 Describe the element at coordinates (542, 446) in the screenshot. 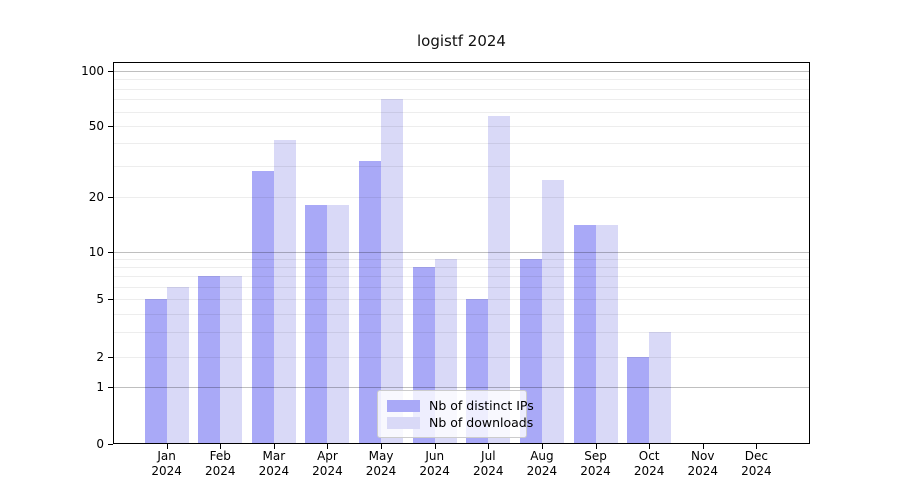

I see `x-tick-mark-aug` at that location.